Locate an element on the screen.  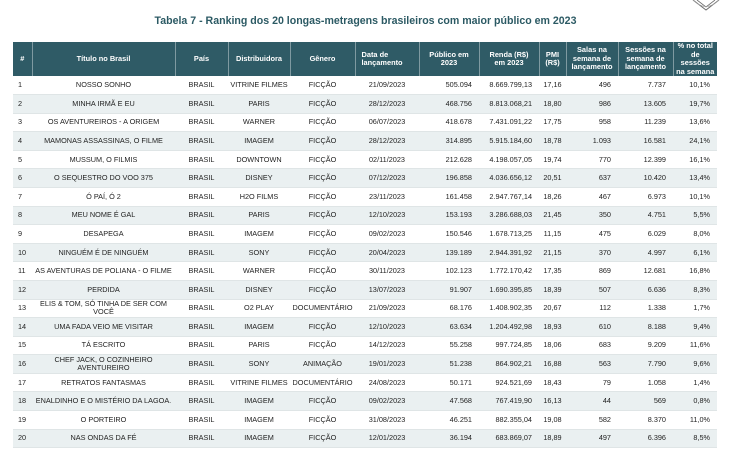
cell-rank: 5 is located at coordinates (22, 160).